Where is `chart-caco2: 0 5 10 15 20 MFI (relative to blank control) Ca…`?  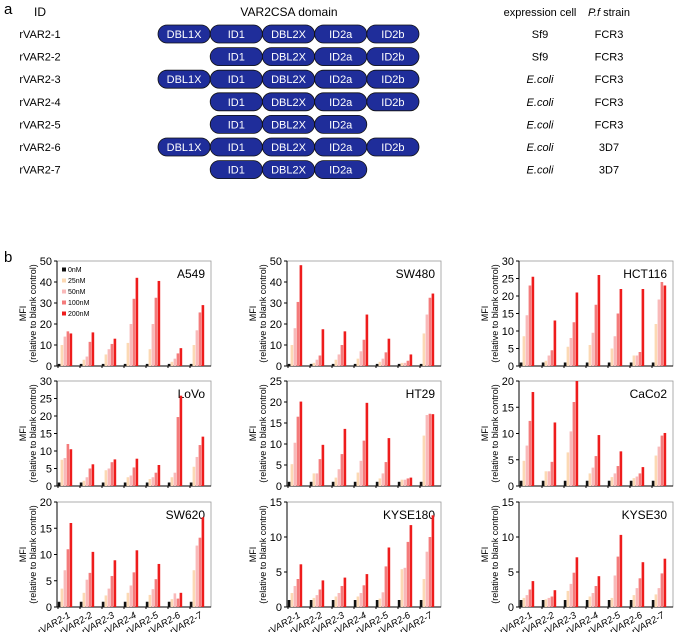 chart-caco2: 0 5 10 15 20 MFI (relative to blank control) Ca… is located at coordinates (577, 434).